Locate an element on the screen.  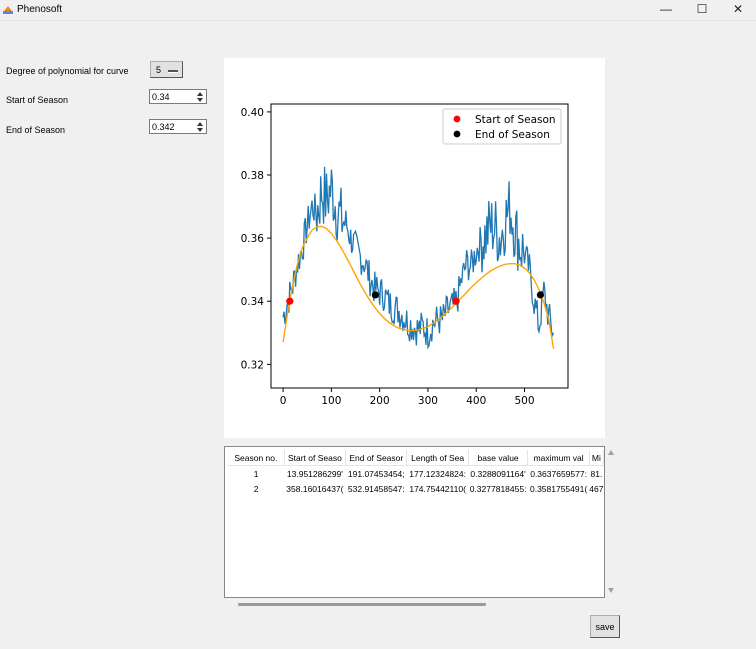
end-of-season-spinbox: 0.342 is located at coordinates (178, 126).